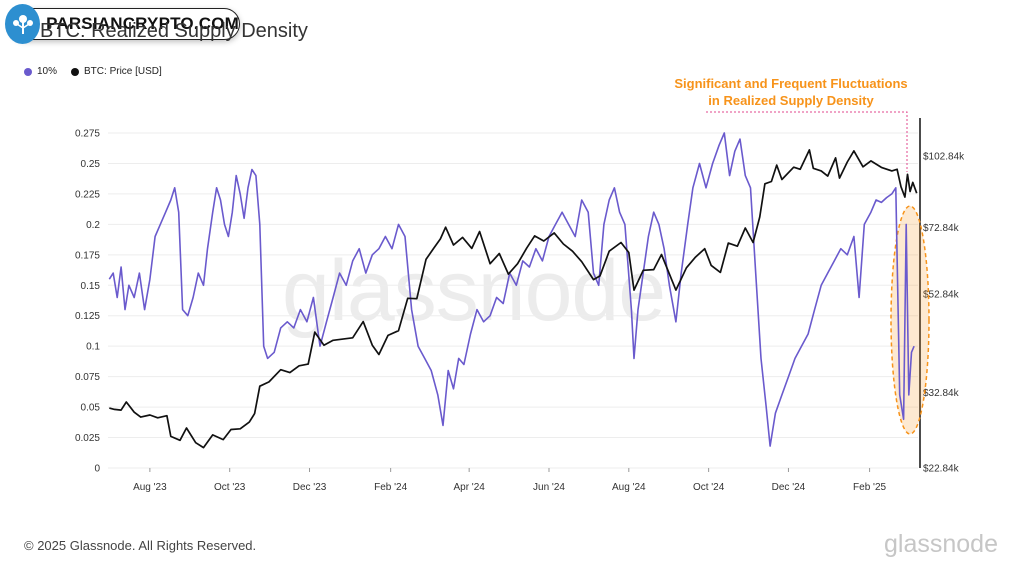 This screenshot has width=1024, height=576. I want to click on y-left-tick-label: 0.2, so click(93, 225).